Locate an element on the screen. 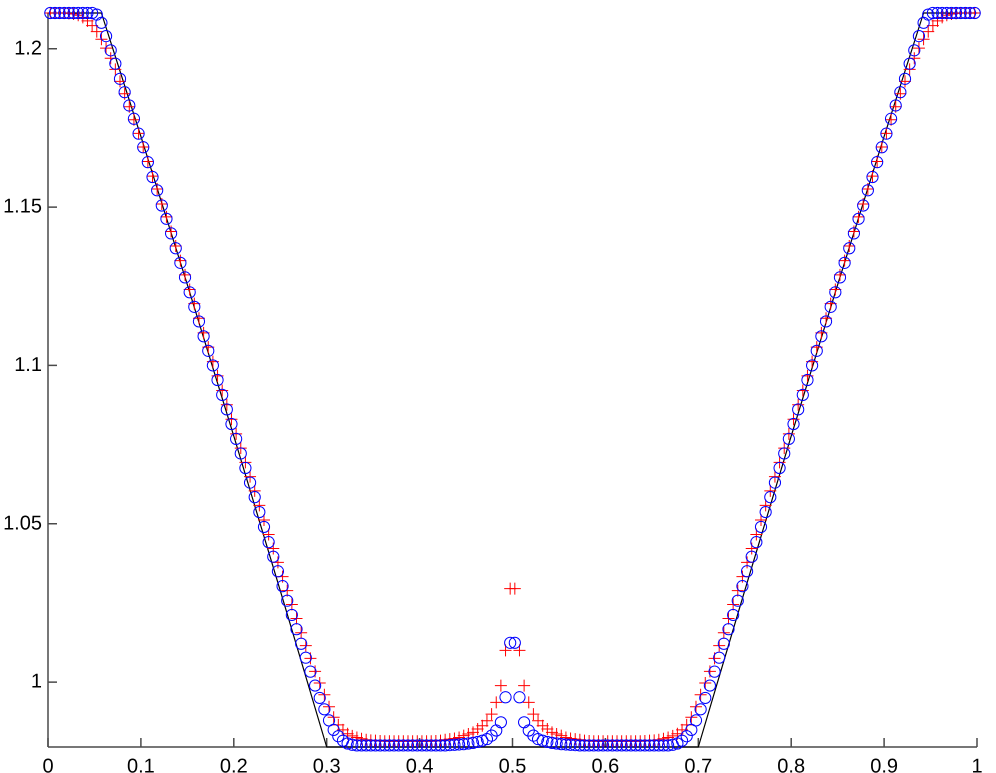 This screenshot has height=773, width=996. y-tick-label: 1.2 is located at coordinates (28, 48).